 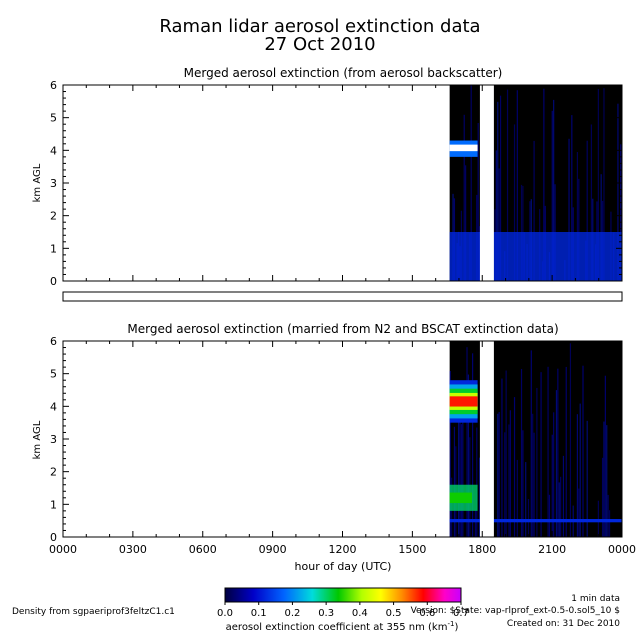 I want to click on x-tick-label: 0600, so click(x=203, y=549).